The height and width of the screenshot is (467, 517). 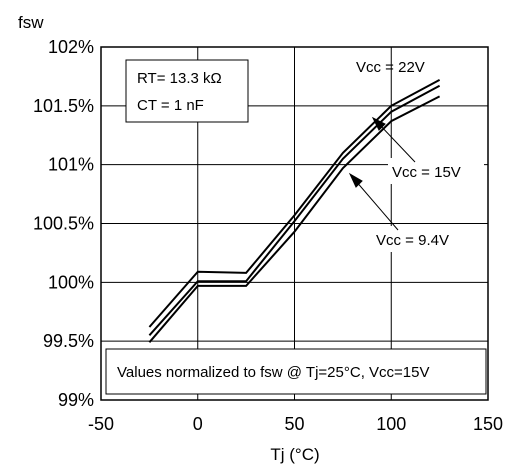 I want to click on y-tick-label: 100.5%, so click(x=63, y=224).